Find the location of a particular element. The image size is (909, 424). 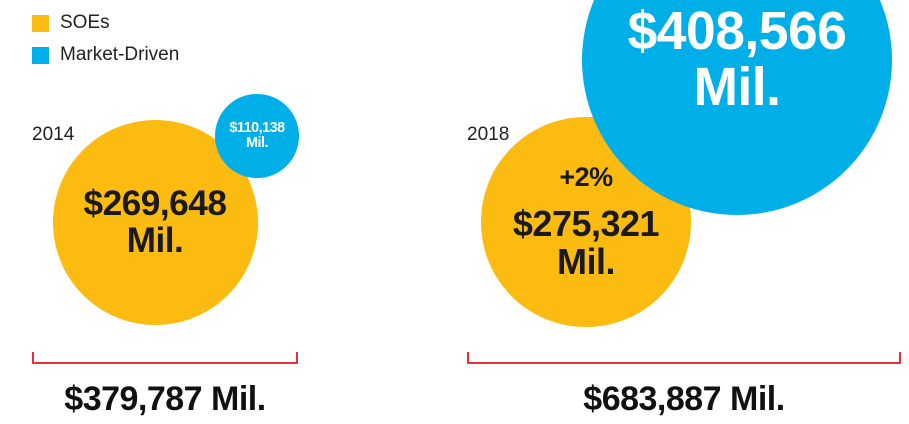

total-label: $379,787 Mil. is located at coordinates (165, 399).